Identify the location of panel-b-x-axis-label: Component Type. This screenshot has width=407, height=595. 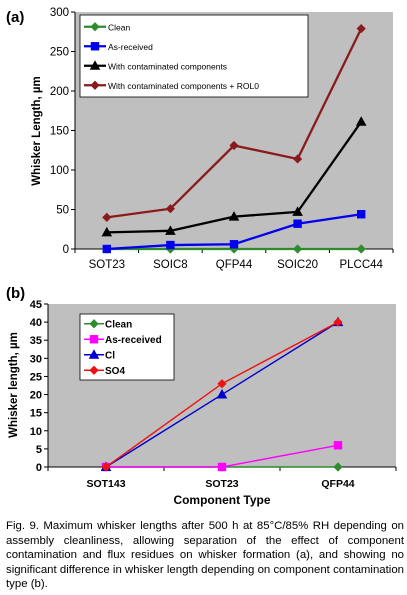
(221, 500).